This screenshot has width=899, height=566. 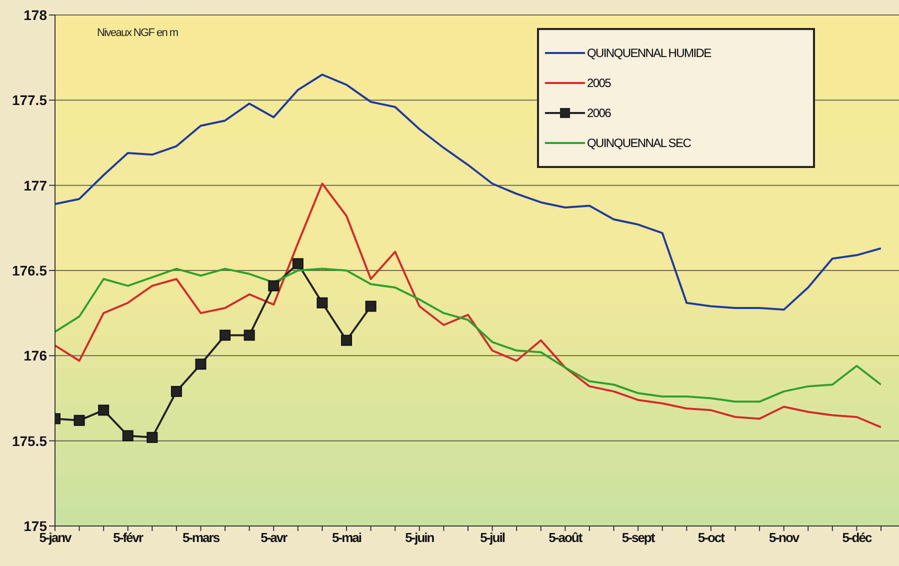 What do you see at coordinates (30, 440) in the screenshot?
I see `y-tick-label: 175.5` at bounding box center [30, 440].